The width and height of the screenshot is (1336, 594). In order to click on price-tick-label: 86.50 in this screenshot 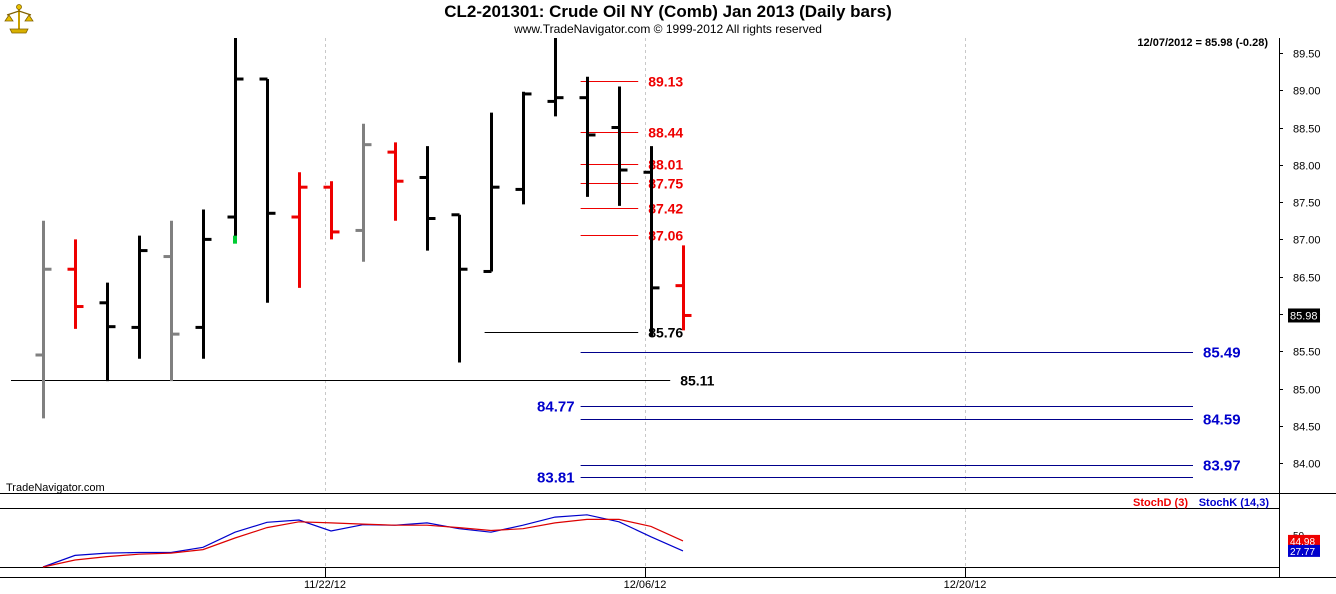, I will do `click(1307, 279)`.